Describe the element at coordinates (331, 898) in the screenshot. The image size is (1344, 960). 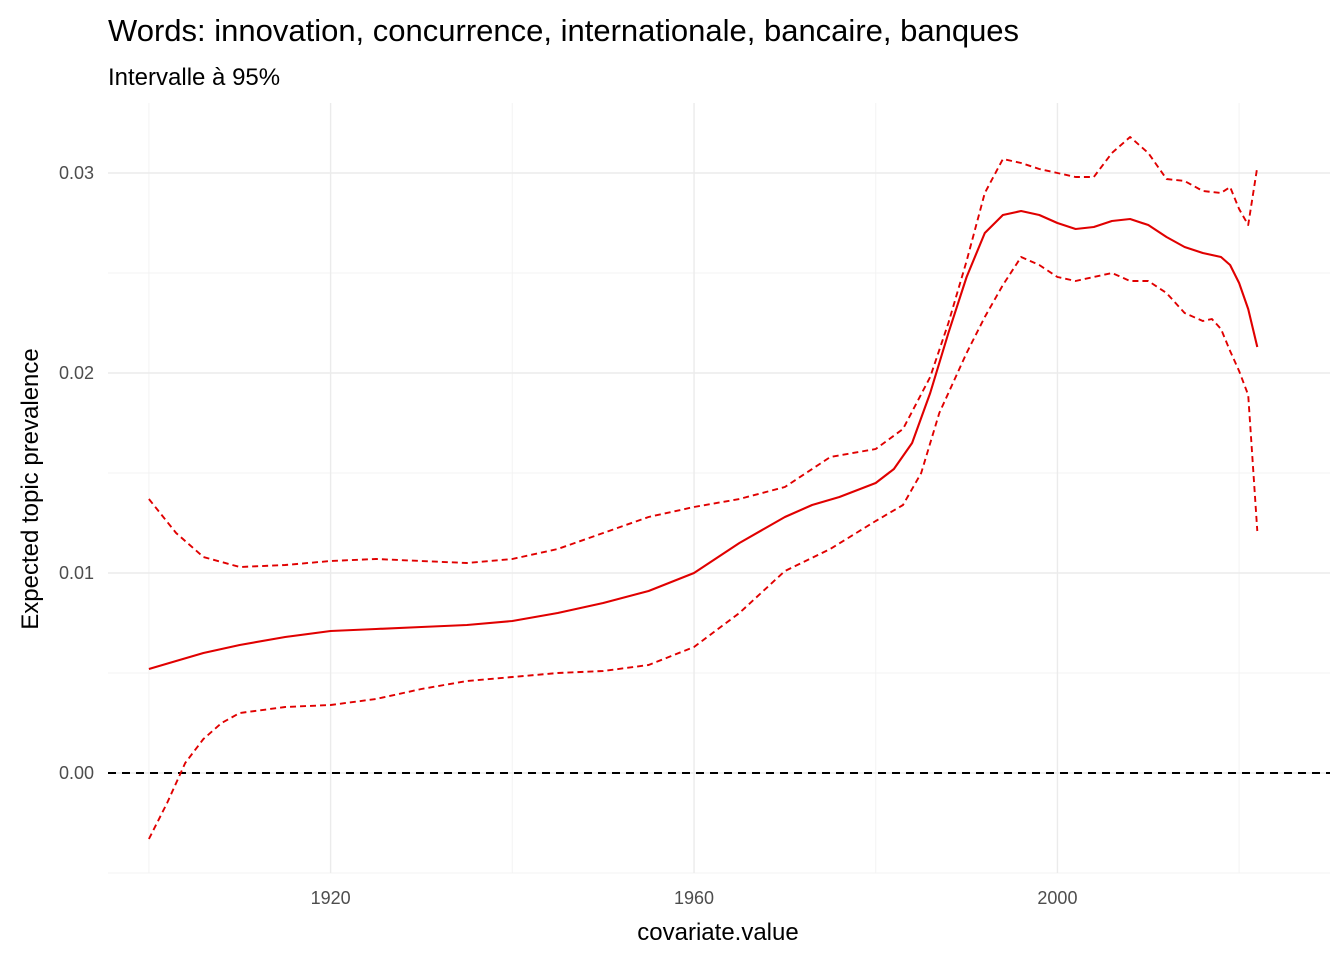
I see `x-tick-label: 1920` at that location.